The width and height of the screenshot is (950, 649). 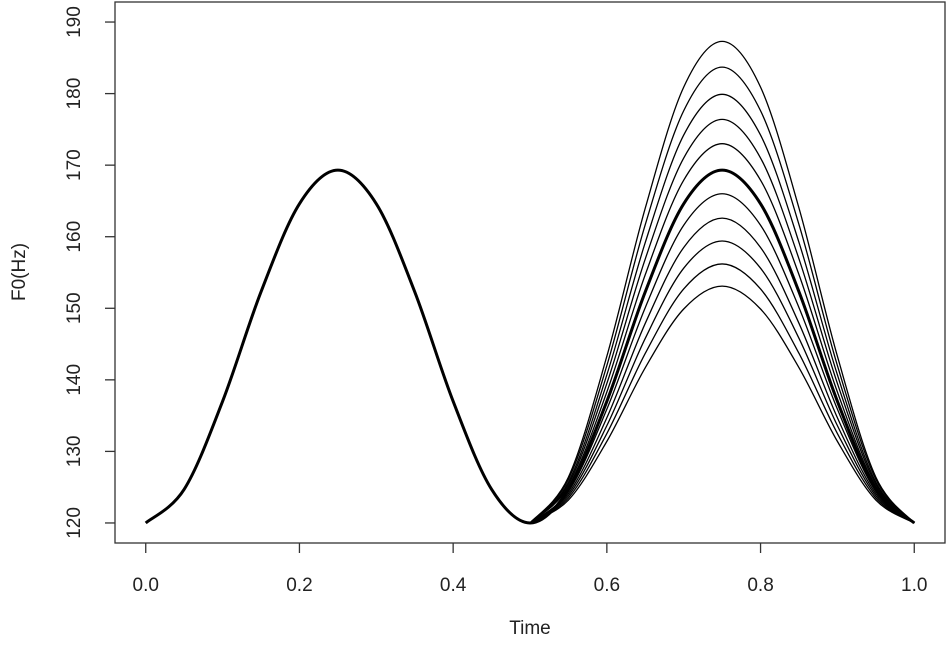 What do you see at coordinates (74, 308) in the screenshot?
I see `y-tick-label: 150` at bounding box center [74, 308].